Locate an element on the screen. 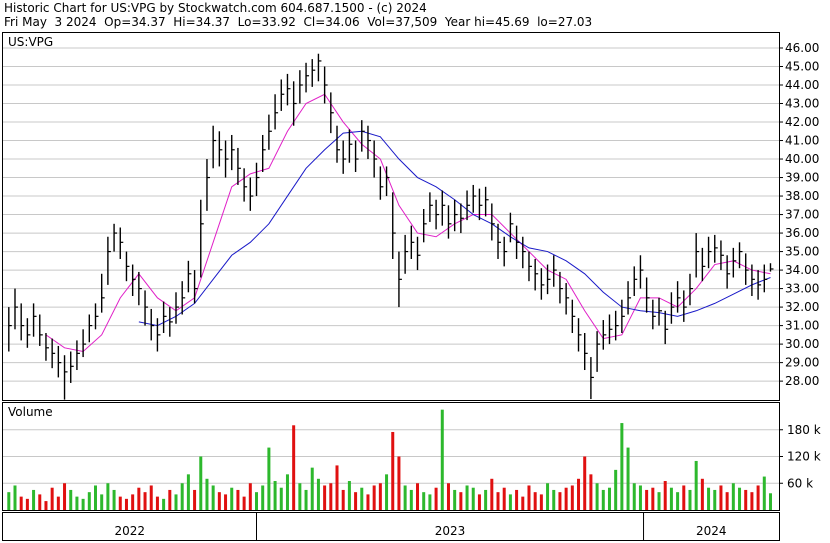 The image size is (830, 543). x-tick-label: 2024 is located at coordinates (711, 531).